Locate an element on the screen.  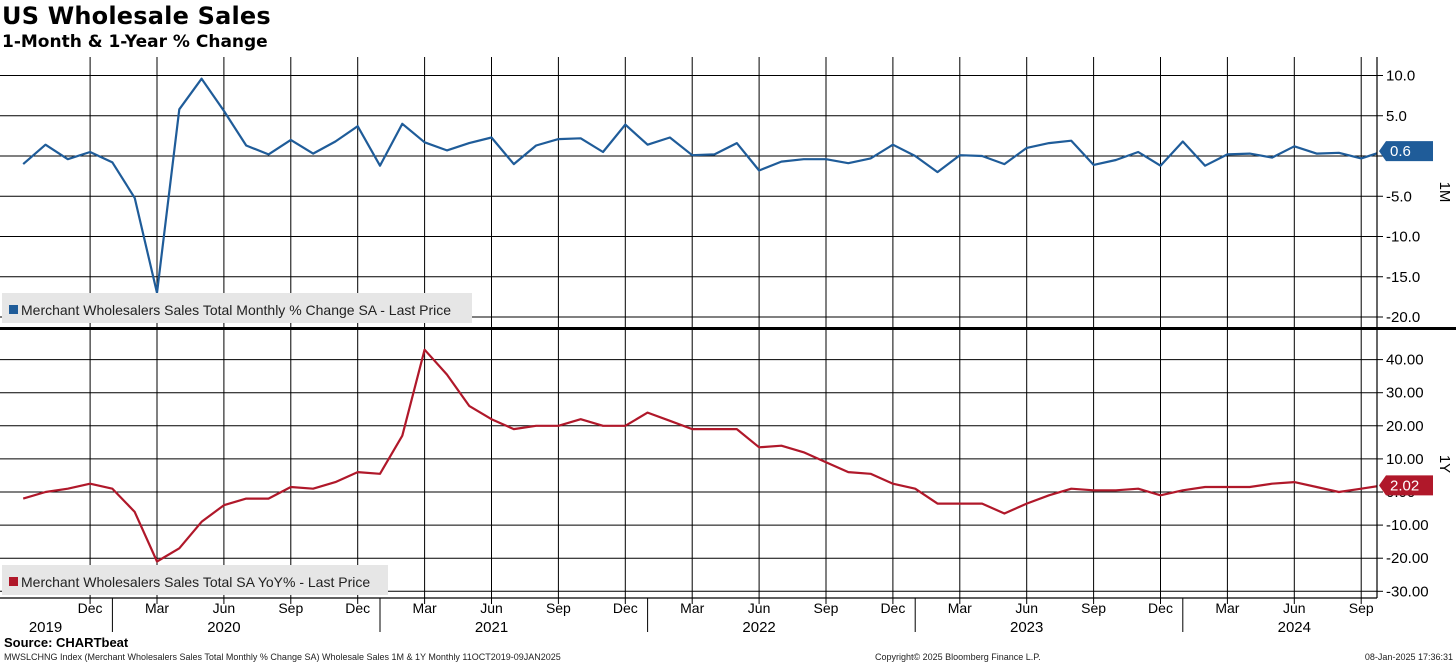
y-tick-label: 10.0 is located at coordinates (1400, 76).